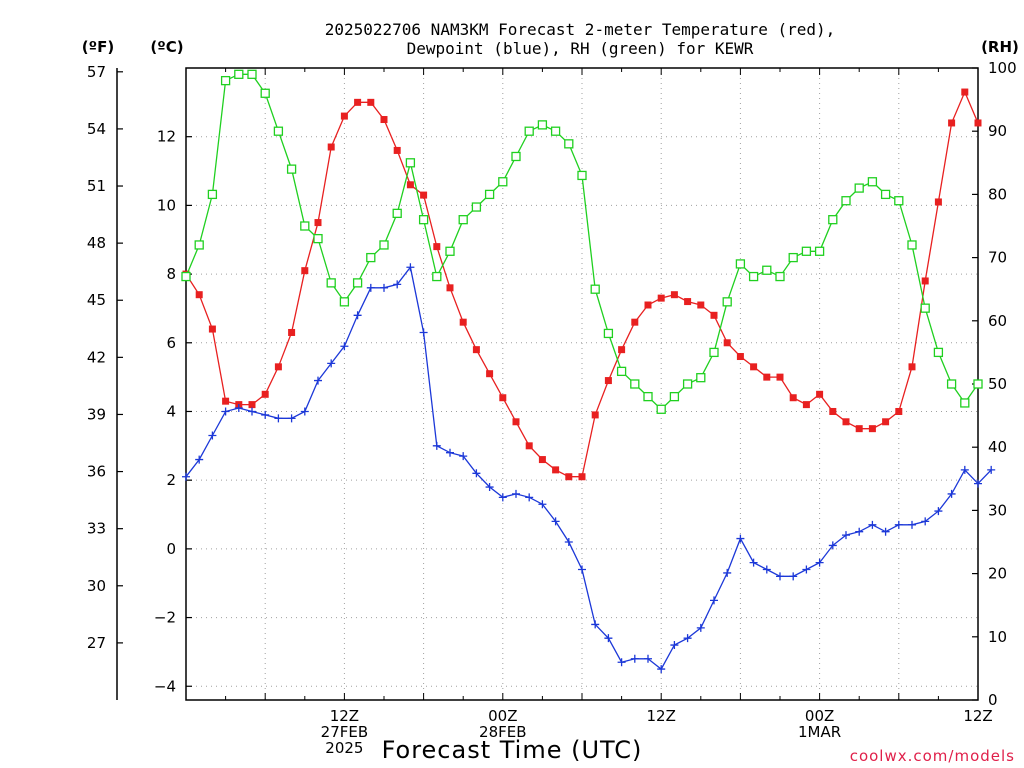  I want to click on time-tick-label: 12Z, so click(661, 716).